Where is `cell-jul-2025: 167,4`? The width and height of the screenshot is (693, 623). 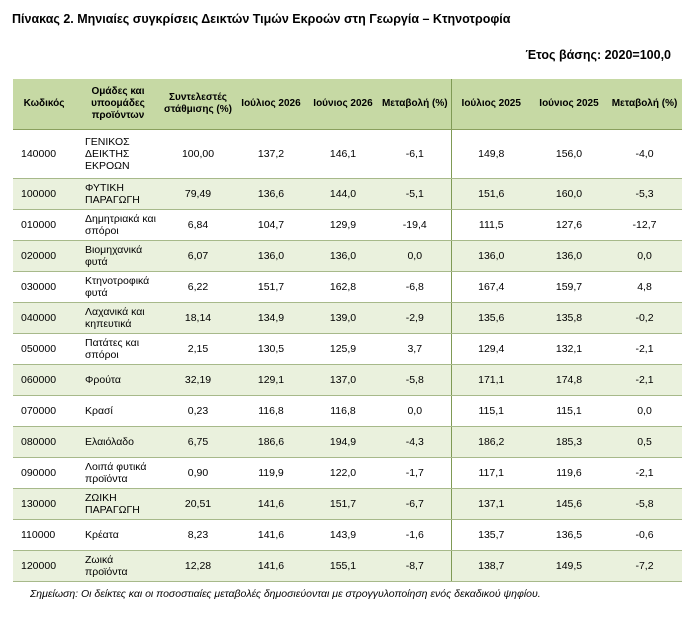
cell-jul-2025: 167,4 is located at coordinates (490, 287).